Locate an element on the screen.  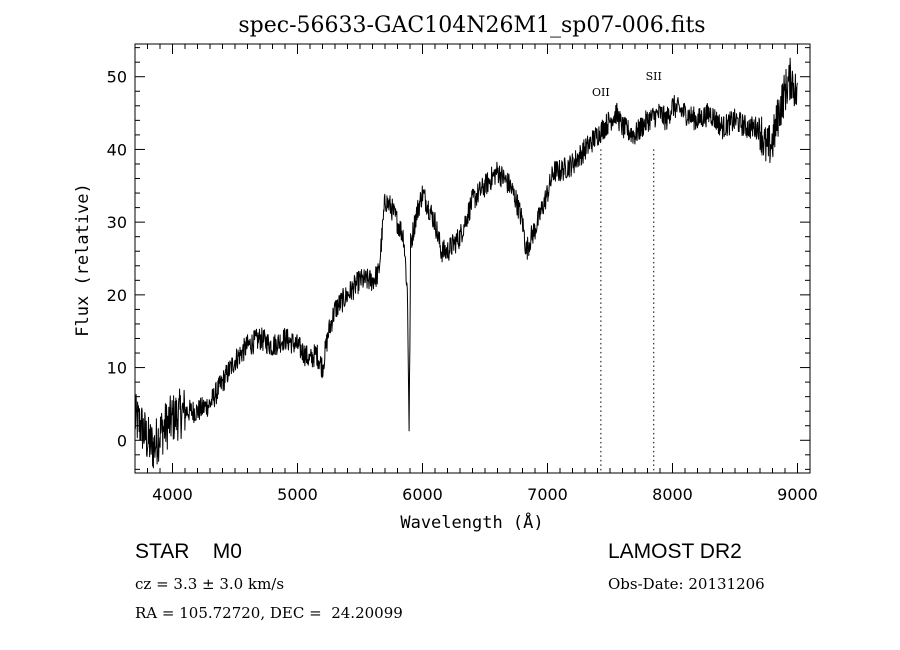
y-tick-label: 30 is located at coordinates (117, 222).